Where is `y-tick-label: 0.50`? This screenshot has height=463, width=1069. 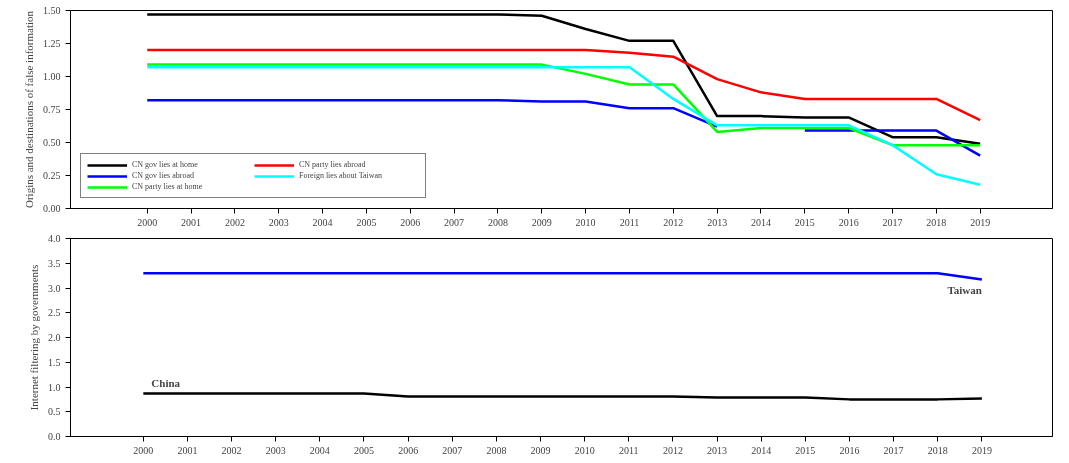 y-tick-label: 0.50 is located at coordinates (52, 142).